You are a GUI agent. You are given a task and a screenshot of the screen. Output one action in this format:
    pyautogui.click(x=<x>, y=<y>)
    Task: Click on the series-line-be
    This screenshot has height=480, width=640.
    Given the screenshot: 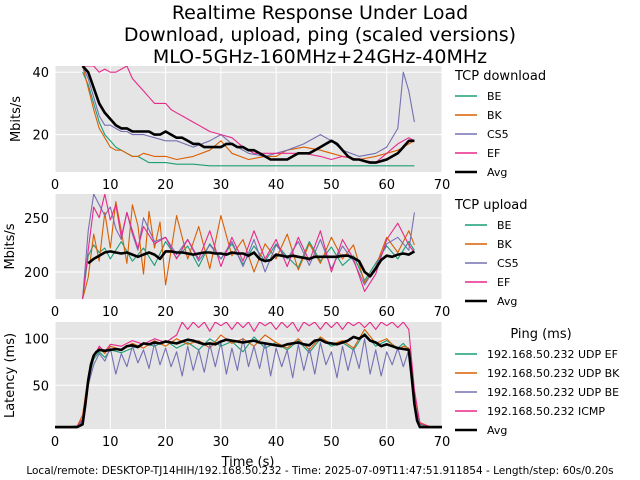 What is the action you would take?
    pyautogui.click(x=248, y=119)
    